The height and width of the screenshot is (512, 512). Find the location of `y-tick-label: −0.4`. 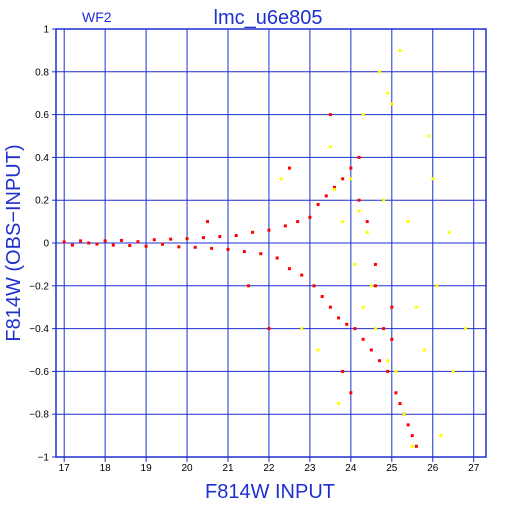

y-tick-label: −0.4 is located at coordinates (39, 329).